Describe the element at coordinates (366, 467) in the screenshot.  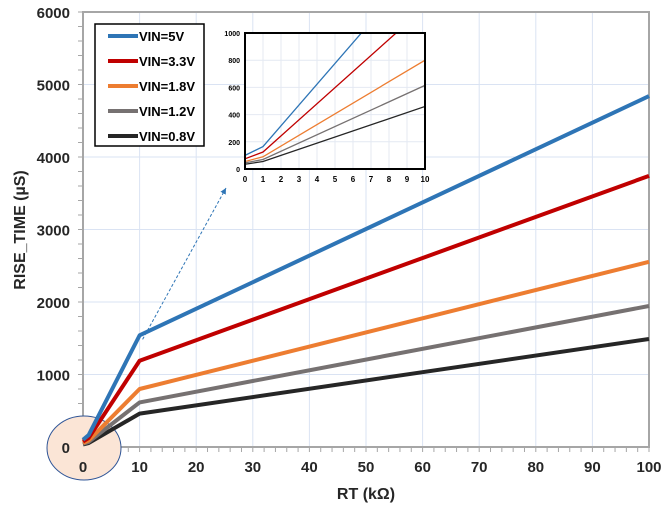
I see `x-tick-label: 50` at that location.